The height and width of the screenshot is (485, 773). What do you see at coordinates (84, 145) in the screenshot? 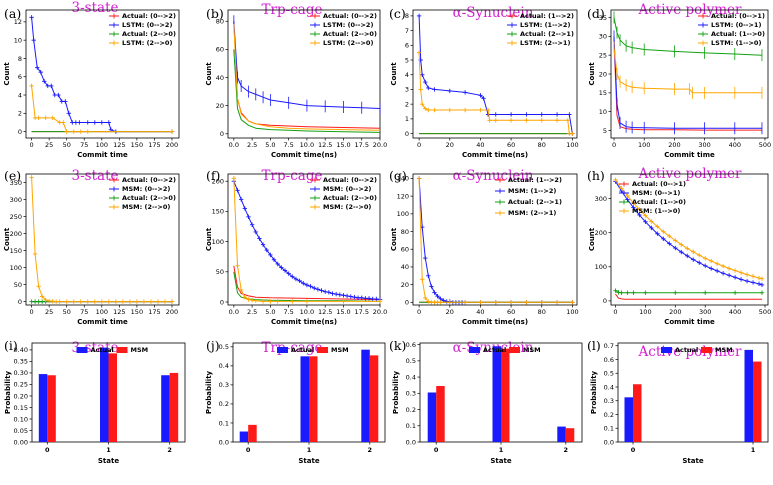
I see `x-tick-label: 75` at bounding box center [84, 145].